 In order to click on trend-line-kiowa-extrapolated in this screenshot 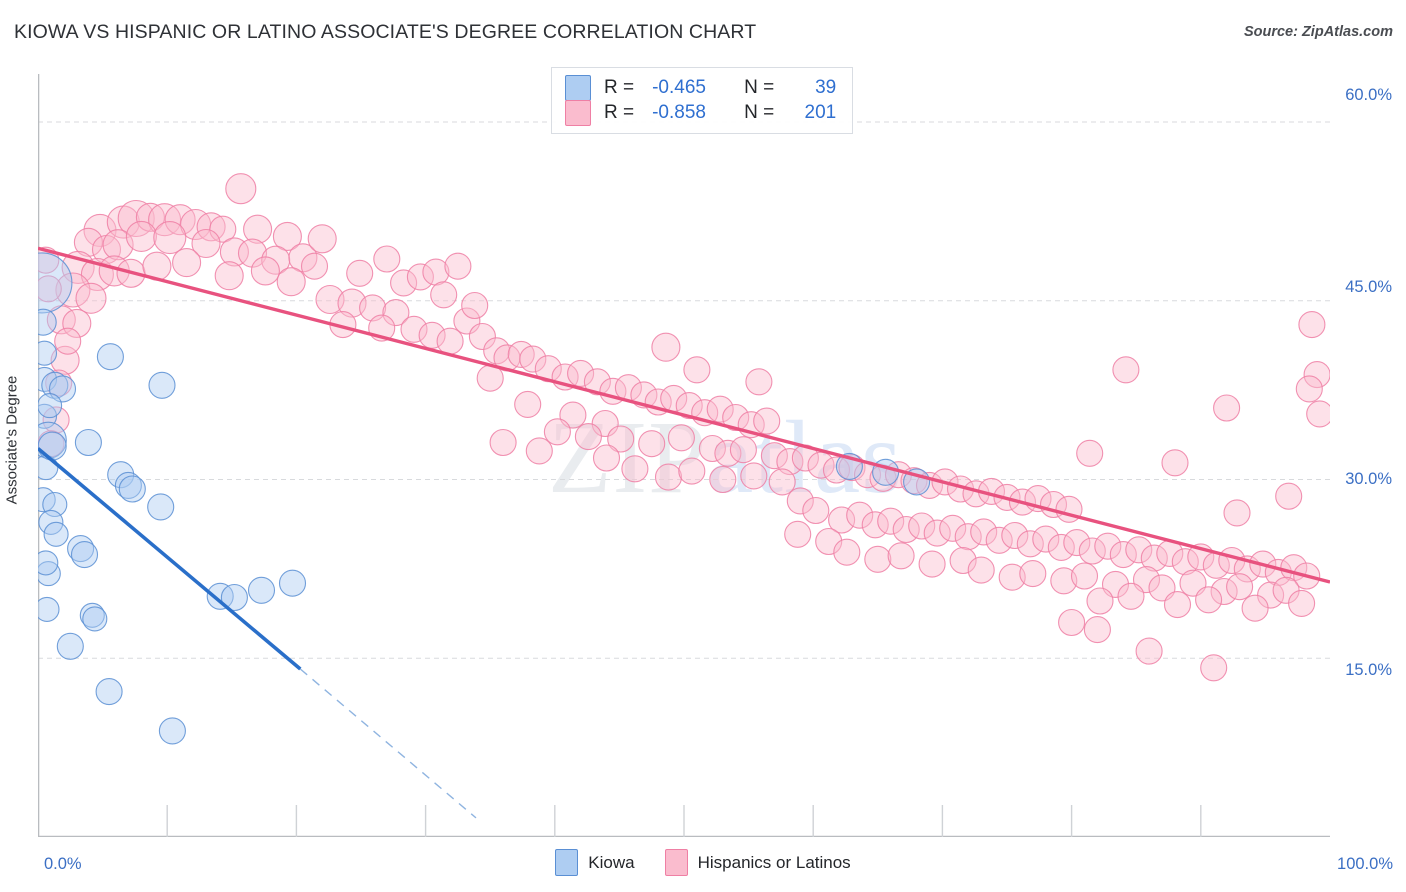, I will do `click(388, 743)`.